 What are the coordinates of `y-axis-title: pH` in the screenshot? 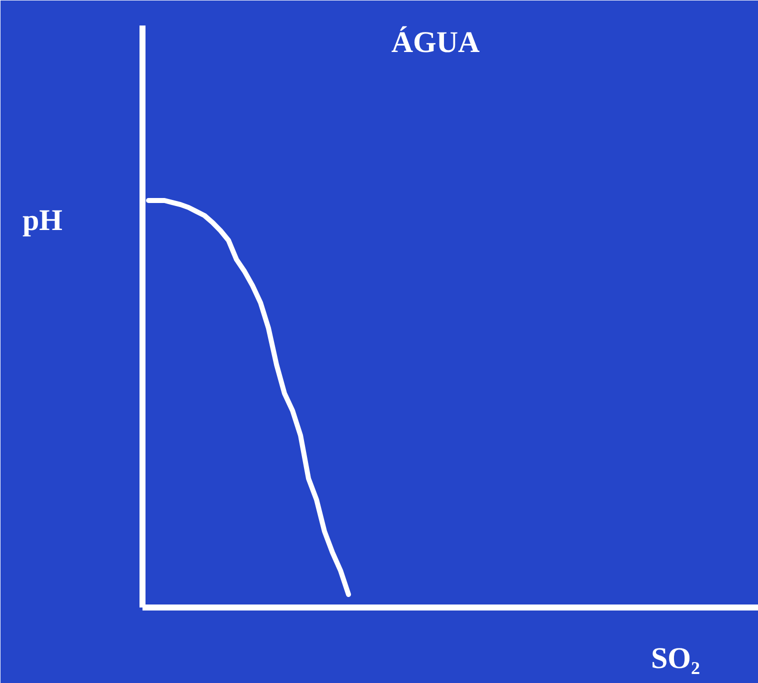 It's located at (42, 220).